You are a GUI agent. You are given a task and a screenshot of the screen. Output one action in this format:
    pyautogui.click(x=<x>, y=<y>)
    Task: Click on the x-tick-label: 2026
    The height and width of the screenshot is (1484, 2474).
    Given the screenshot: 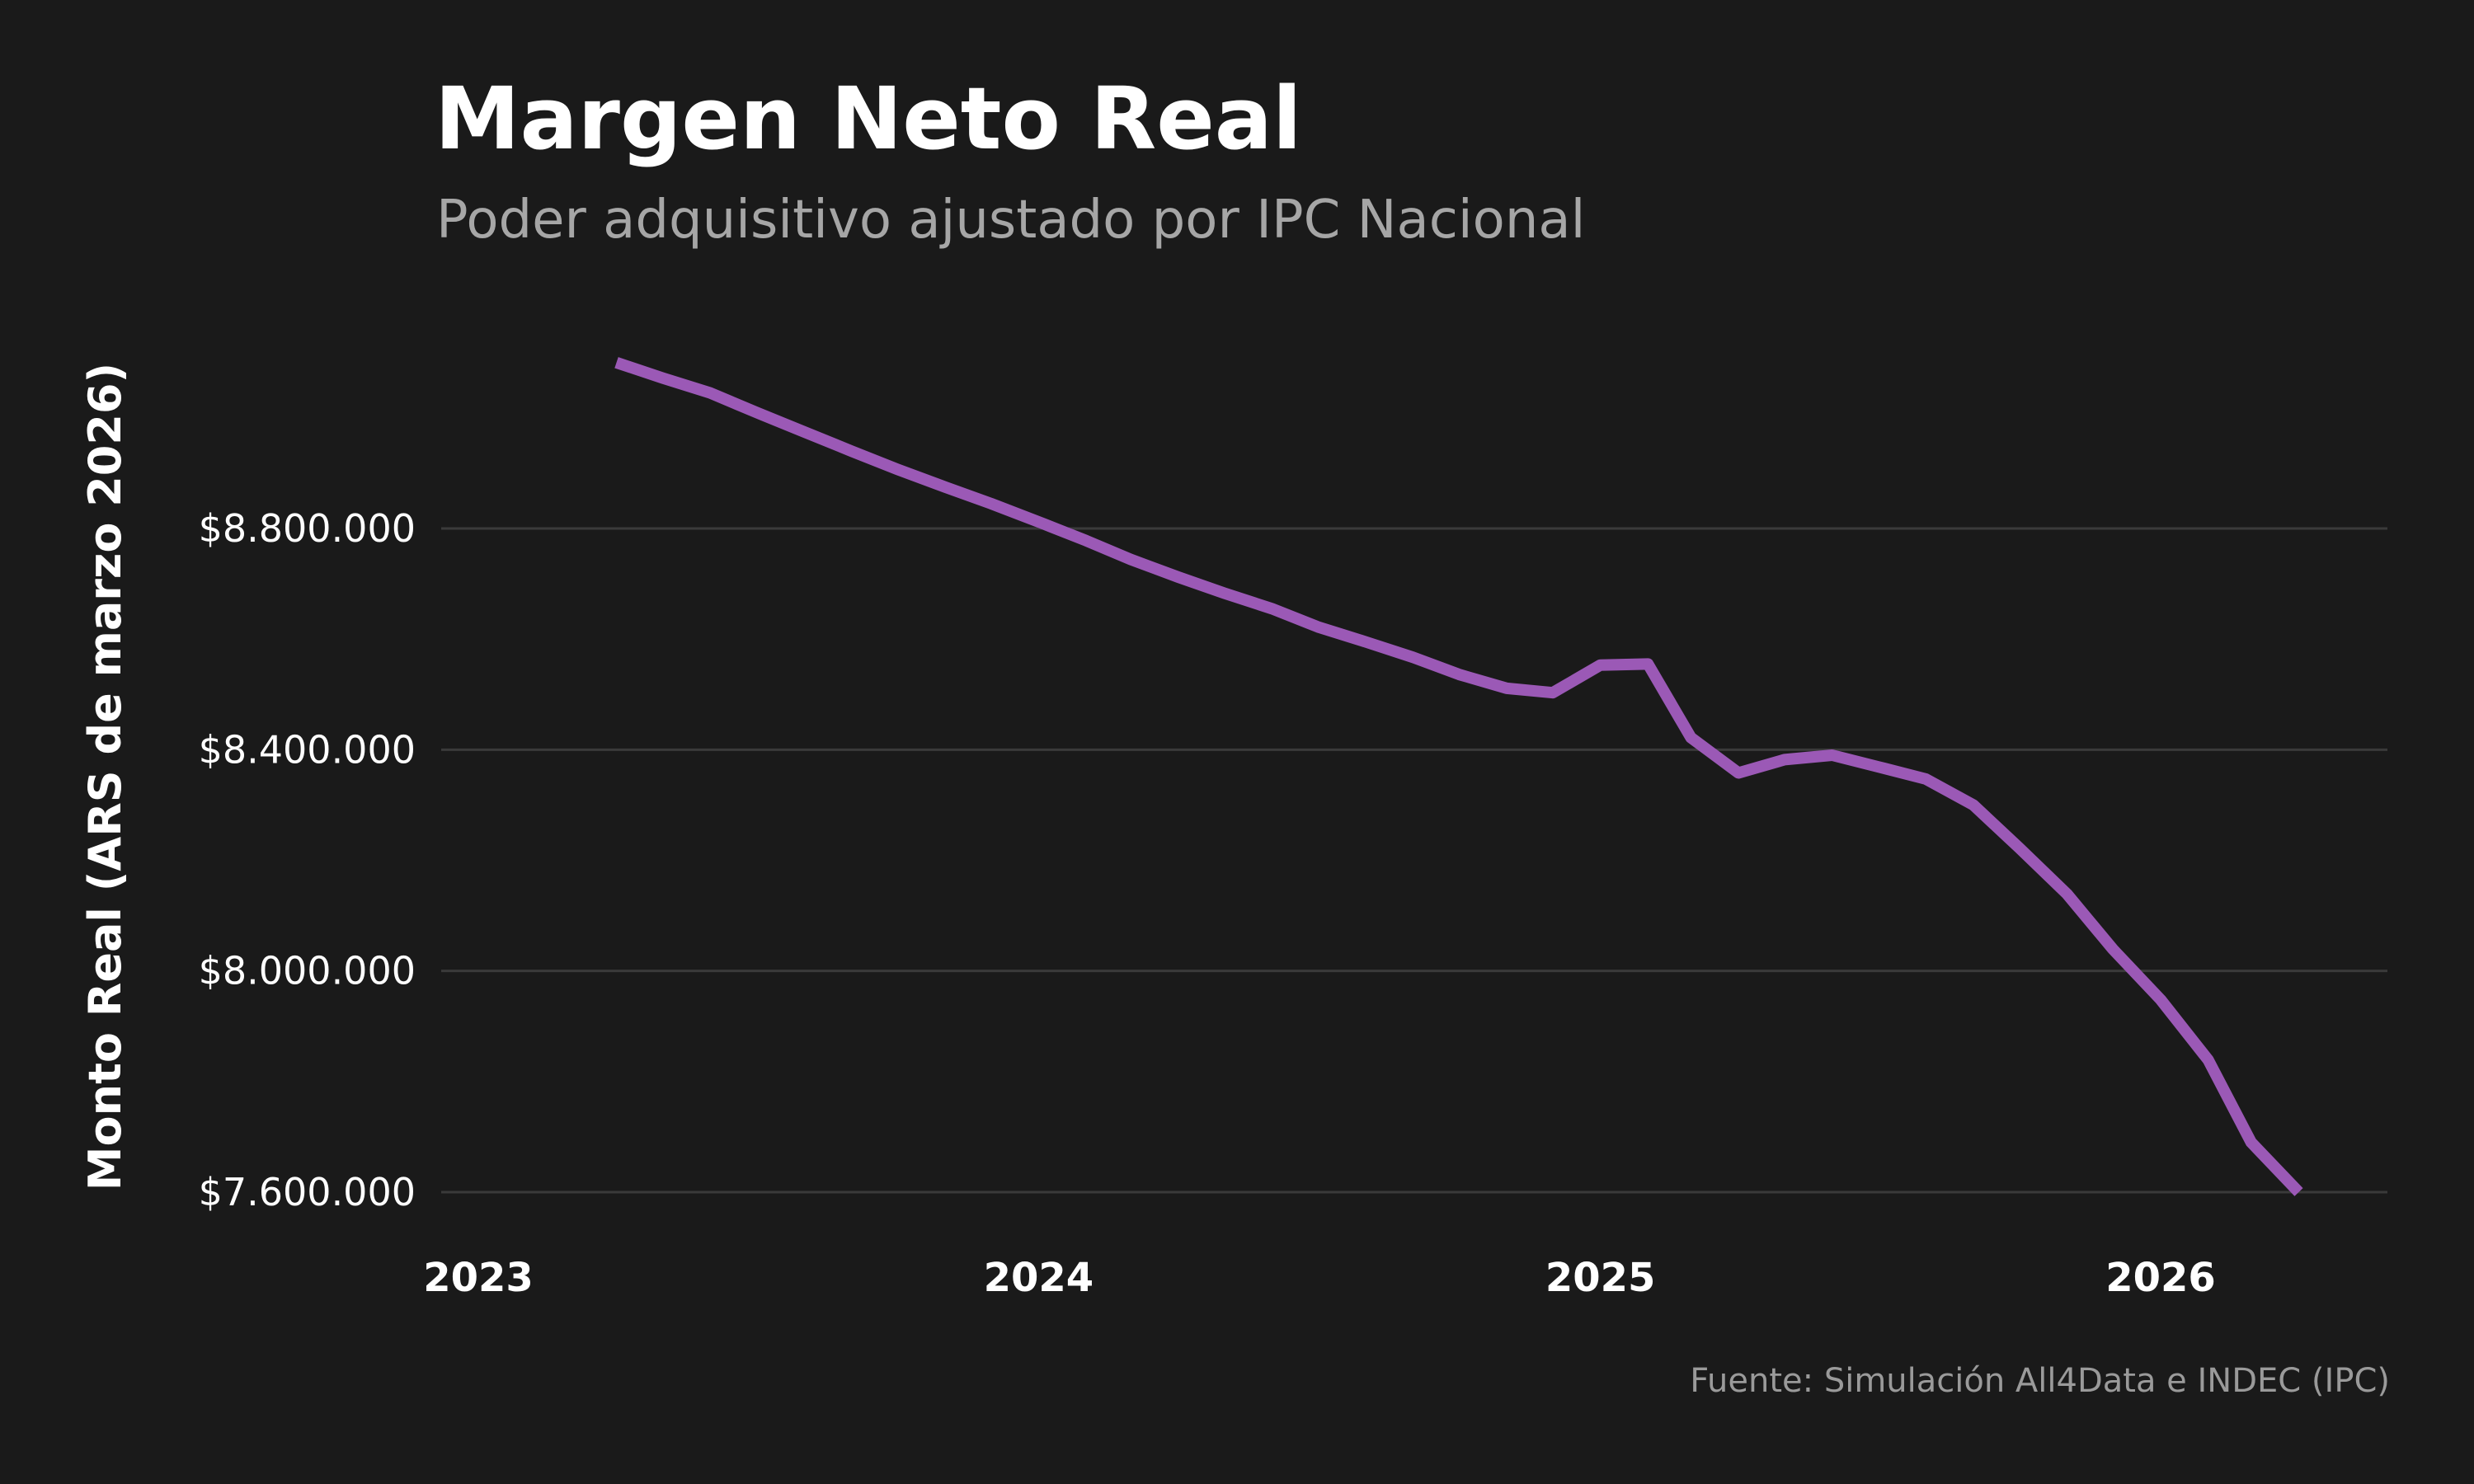 What is the action you would take?
    pyautogui.click(x=2160, y=1278)
    